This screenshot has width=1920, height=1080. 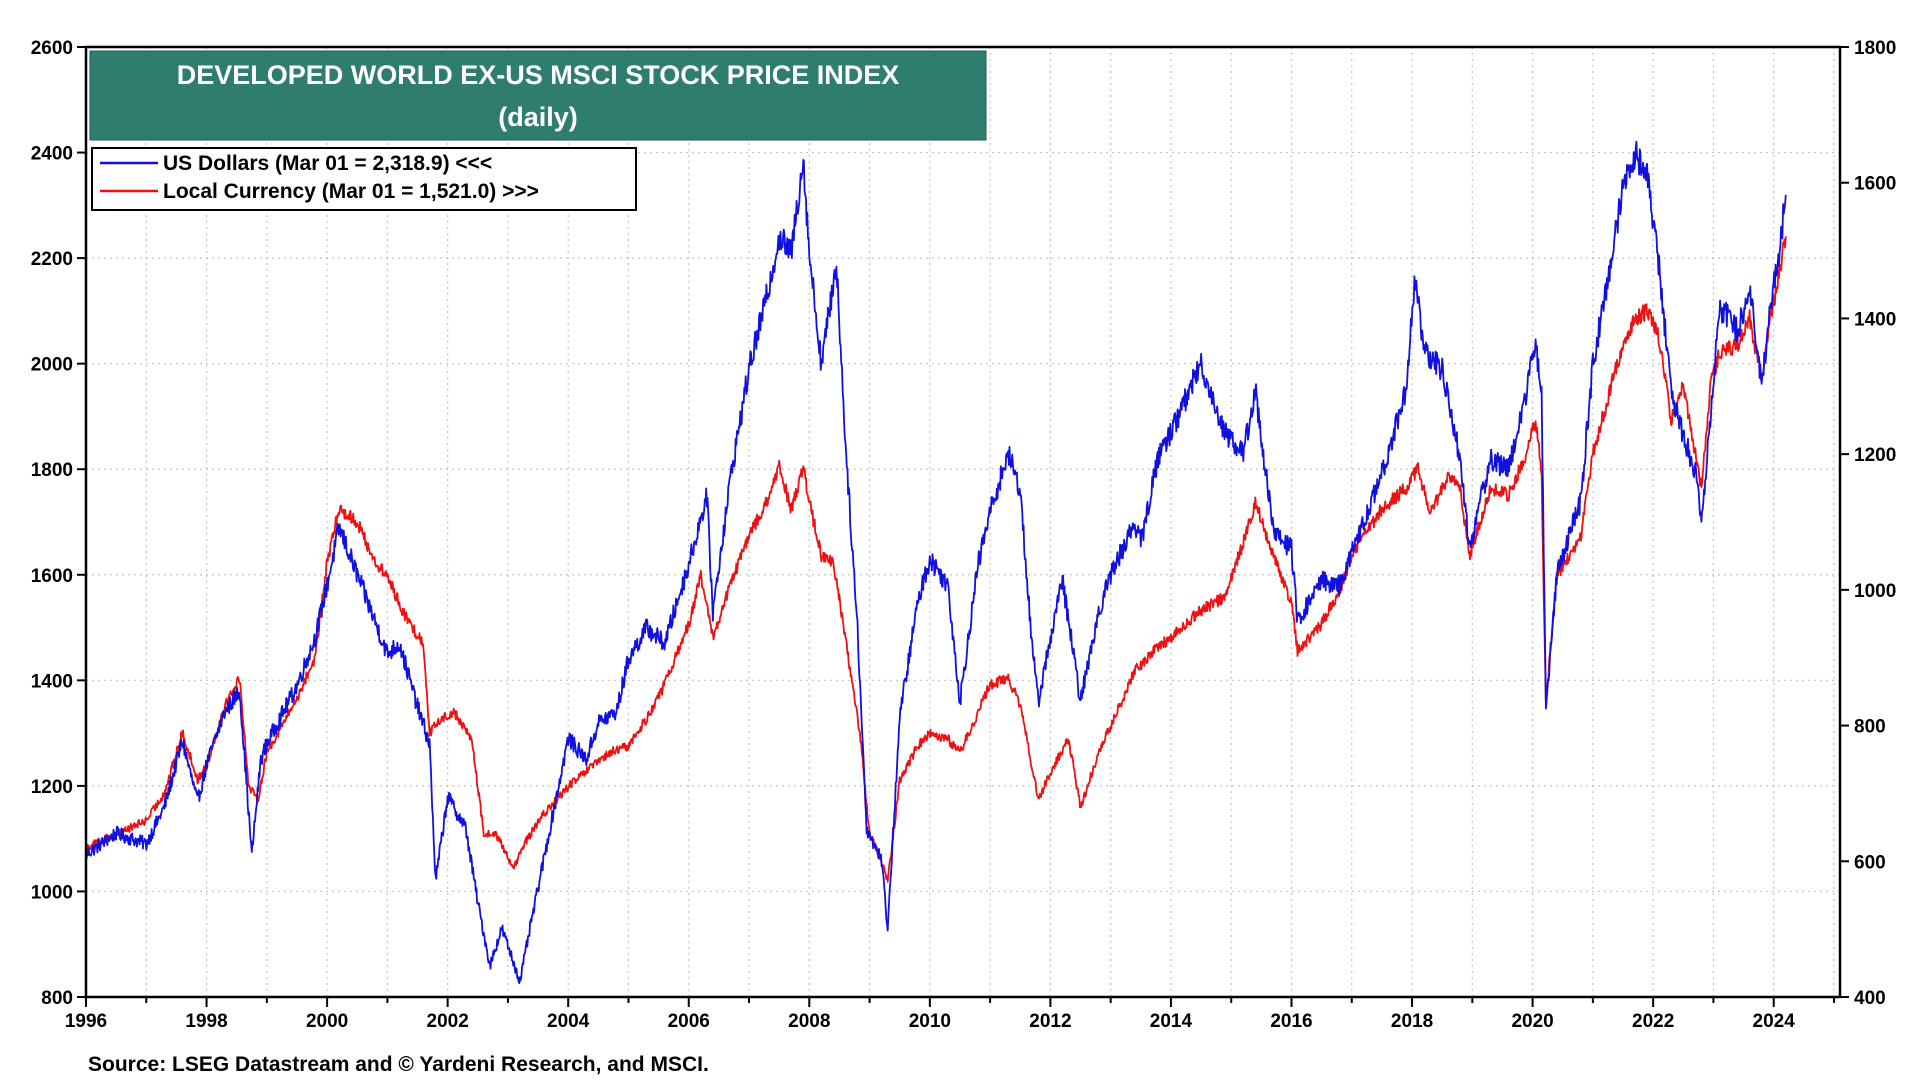 What do you see at coordinates (1412, 1021) in the screenshot?
I see `x-tick-label: 2018` at bounding box center [1412, 1021].